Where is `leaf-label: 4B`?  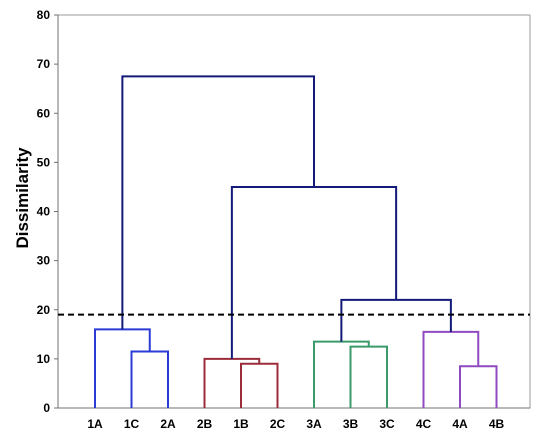
leaf-label: 4B is located at coordinates (497, 424).